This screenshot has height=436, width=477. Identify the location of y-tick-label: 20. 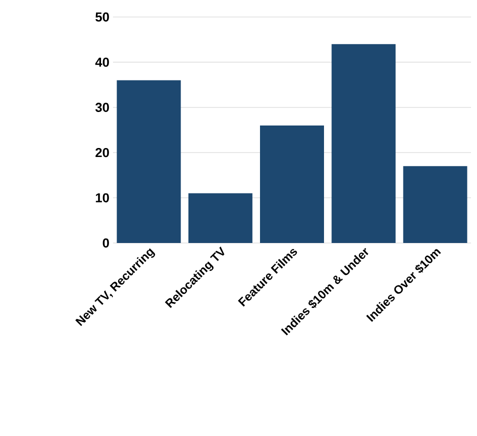
(102, 153).